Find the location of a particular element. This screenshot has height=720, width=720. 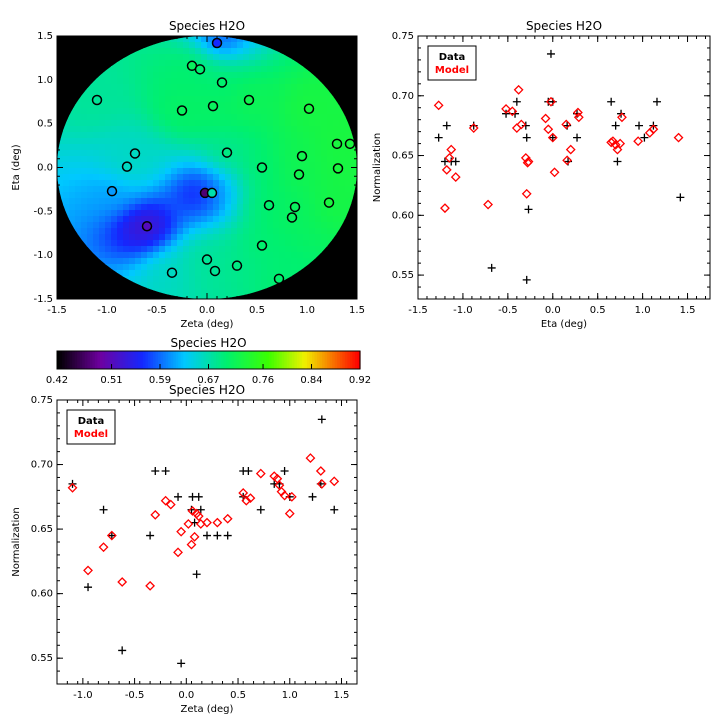

model-point is located at coordinates (198, 516).